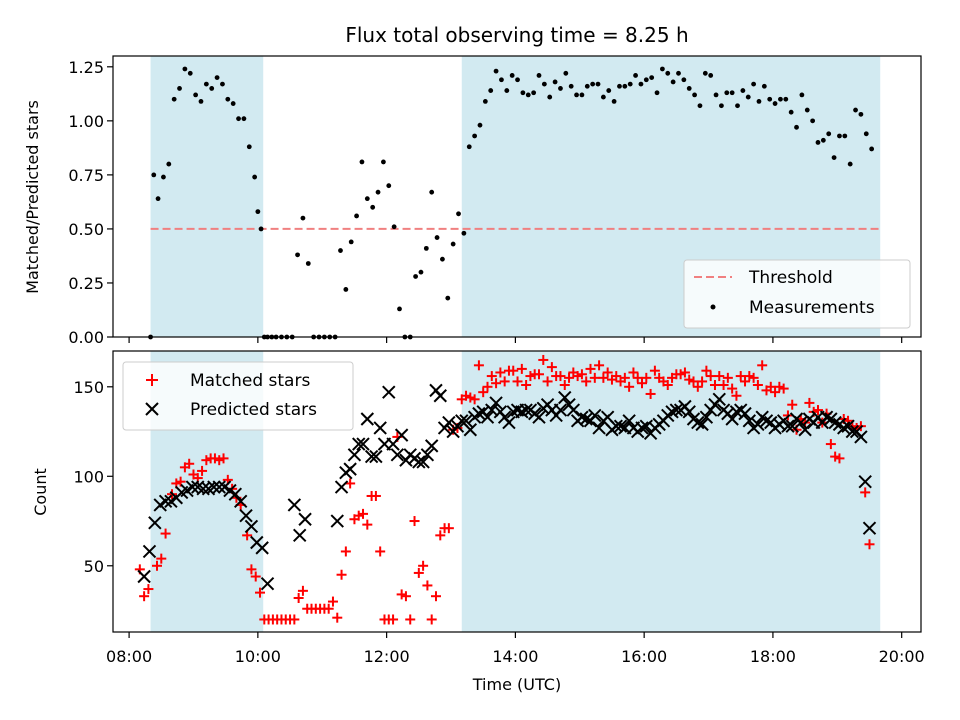 The width and height of the screenshot is (960, 720). Describe the element at coordinates (238, 396) in the screenshot. I see `bottom-legend-box` at that location.